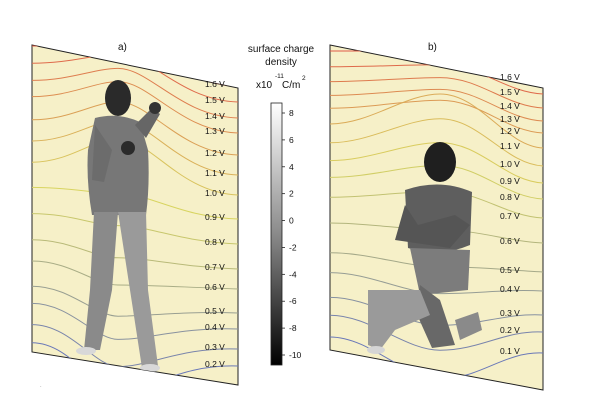 This screenshot has width=612, height=408. What do you see at coordinates (291, 85) in the screenshot?
I see `colorbar-unit-main: C/m` at bounding box center [291, 85].